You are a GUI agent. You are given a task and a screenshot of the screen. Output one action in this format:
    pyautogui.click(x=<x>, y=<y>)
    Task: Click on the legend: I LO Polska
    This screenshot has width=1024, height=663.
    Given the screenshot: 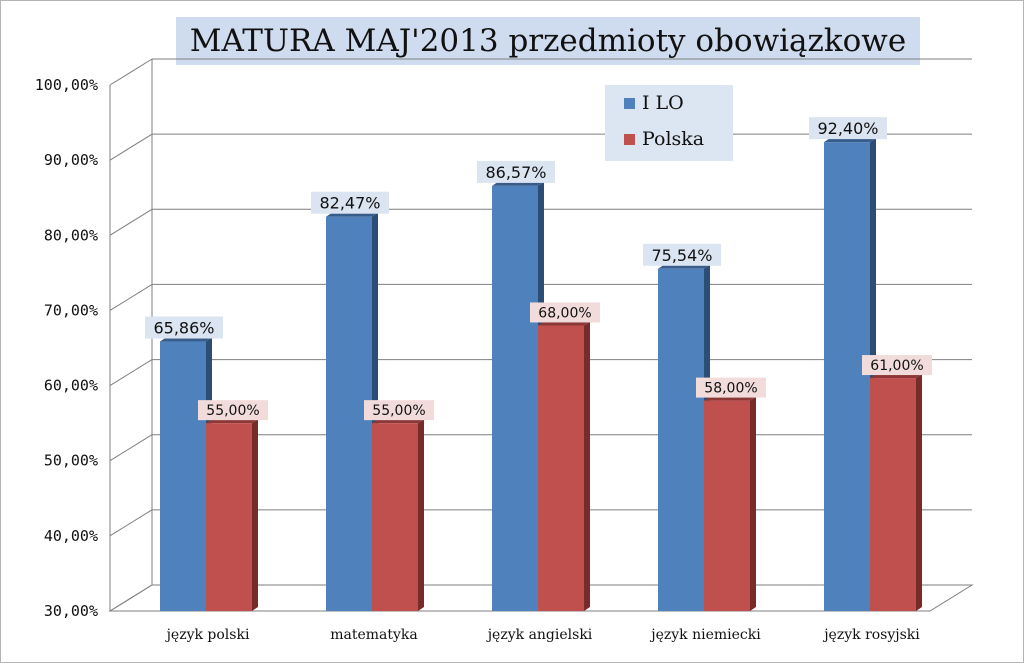 What is the action you would take?
    pyautogui.click(x=669, y=123)
    